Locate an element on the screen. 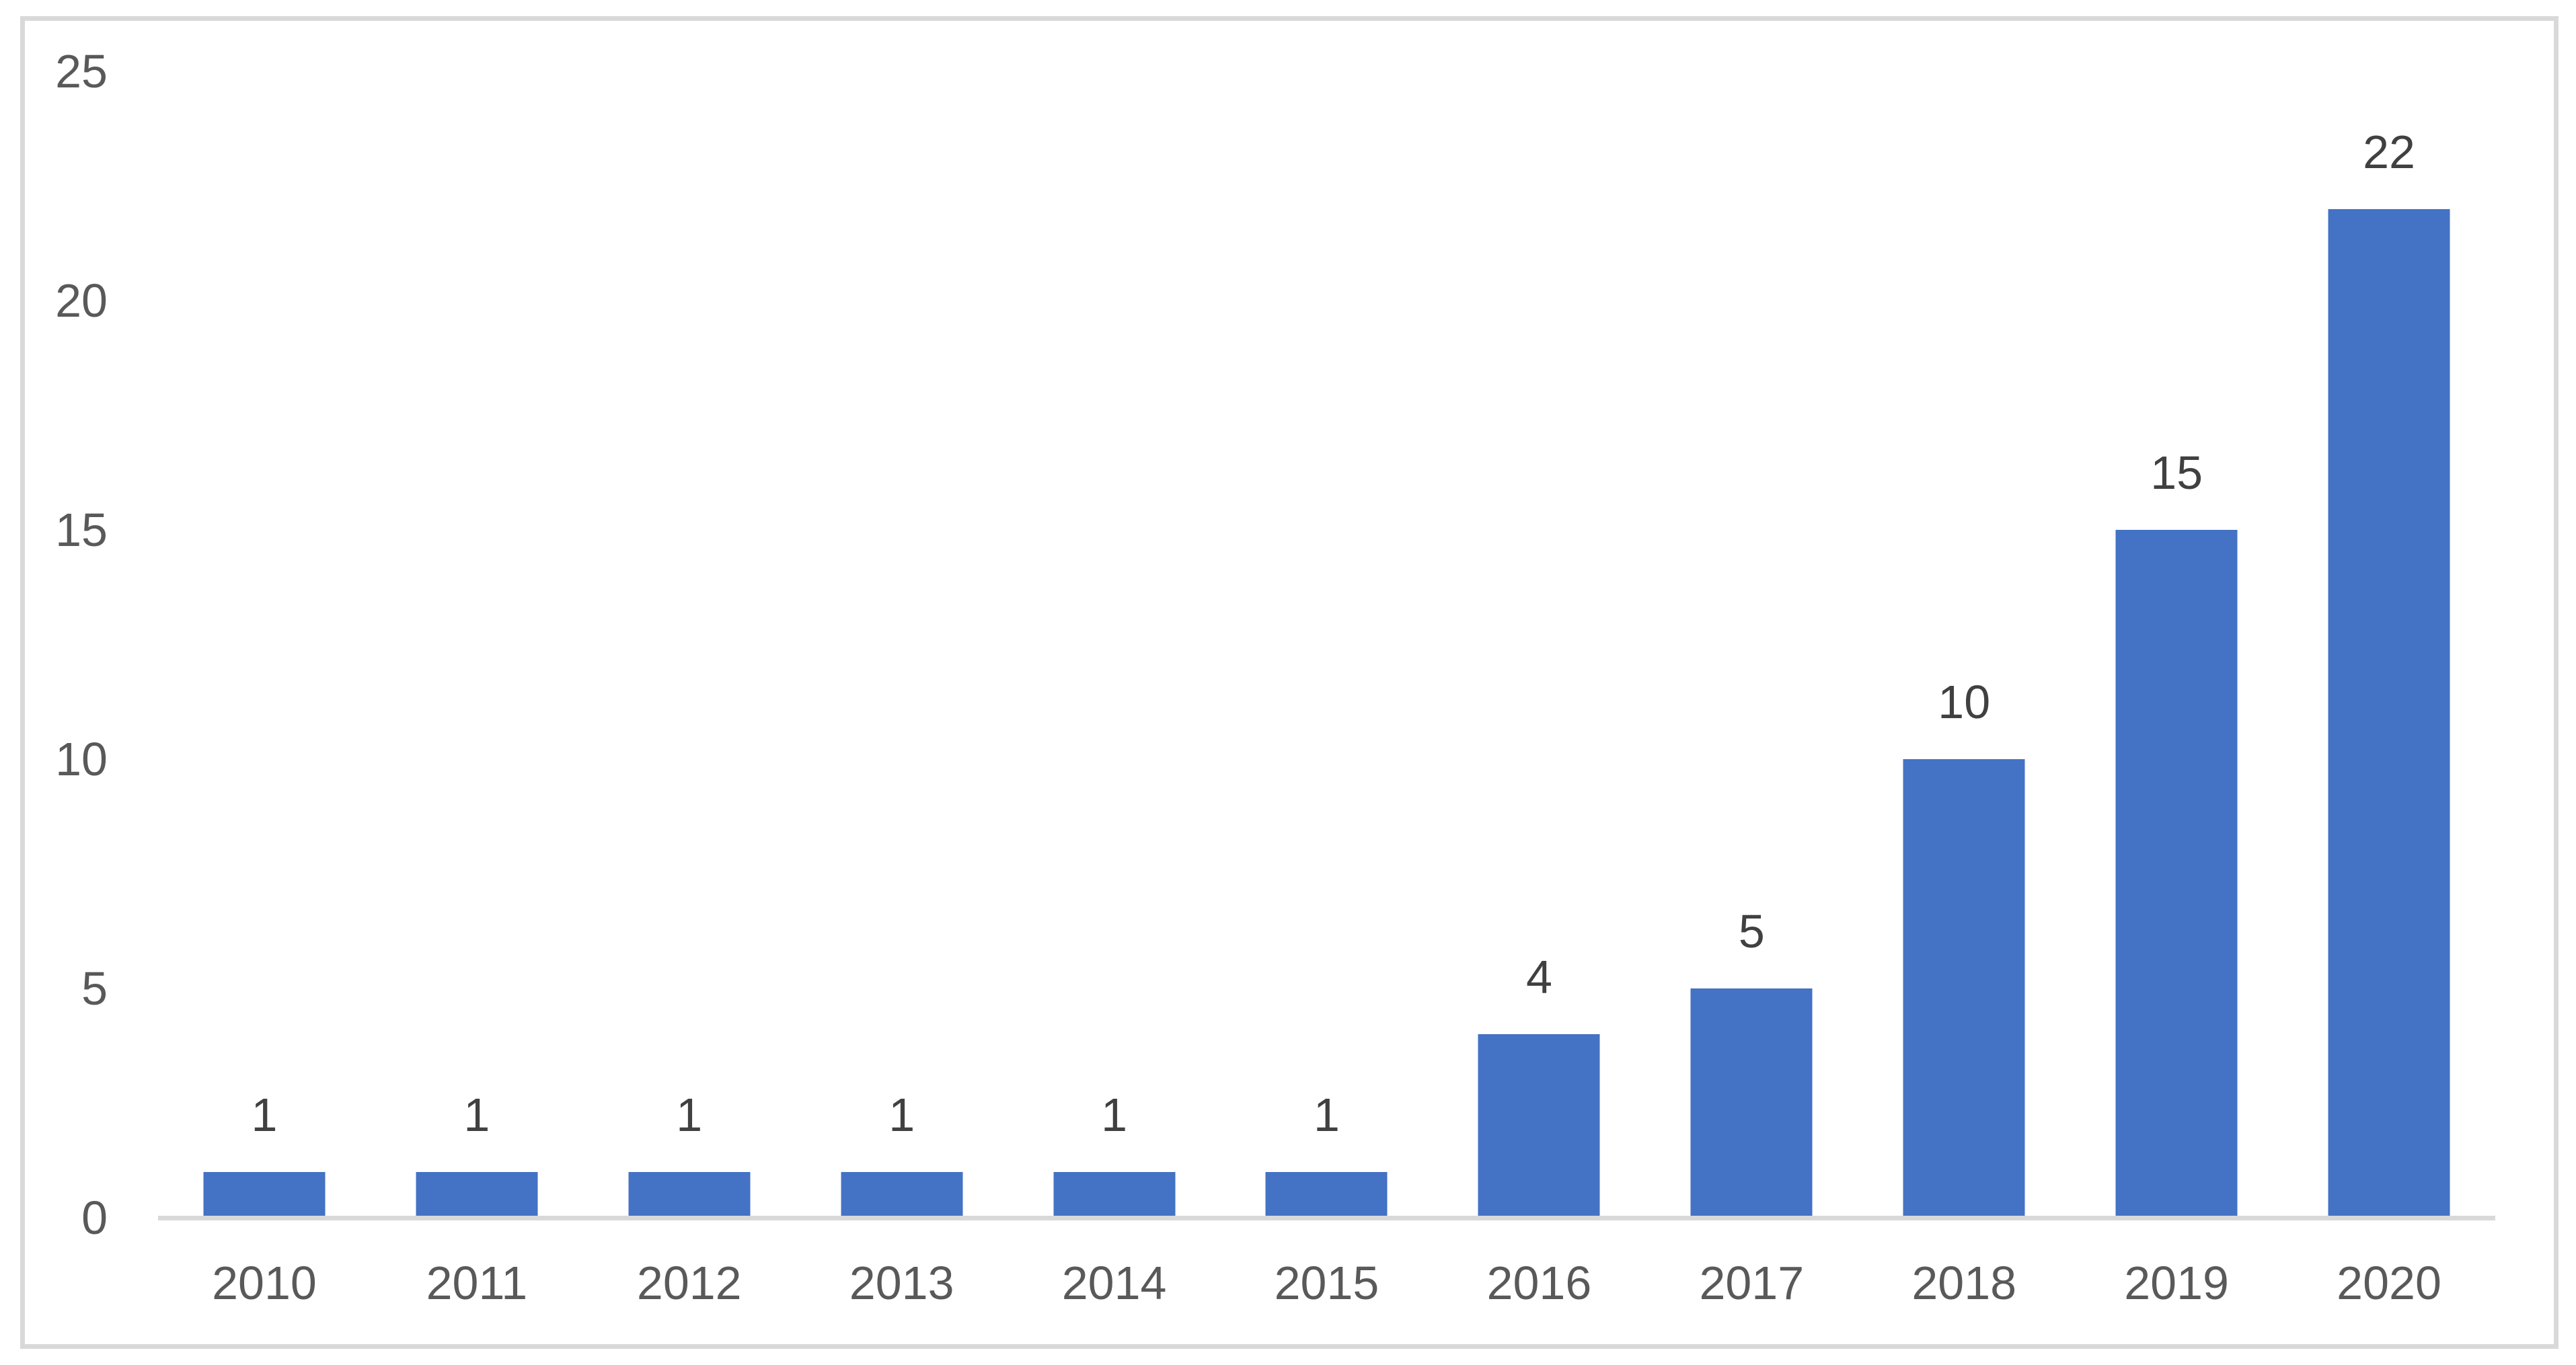 This screenshot has height=1365, width=2576. x-axis-tick-label-2013: 2013 is located at coordinates (901, 1283).